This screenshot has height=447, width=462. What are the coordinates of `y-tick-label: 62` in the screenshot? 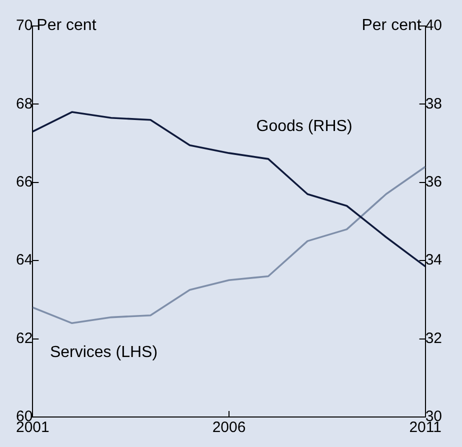 It's located at (24, 338).